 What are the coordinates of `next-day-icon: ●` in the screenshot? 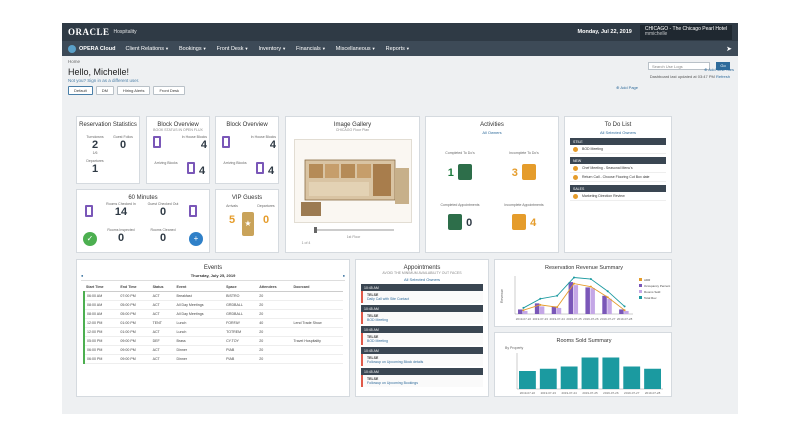 It's located at (343, 275).